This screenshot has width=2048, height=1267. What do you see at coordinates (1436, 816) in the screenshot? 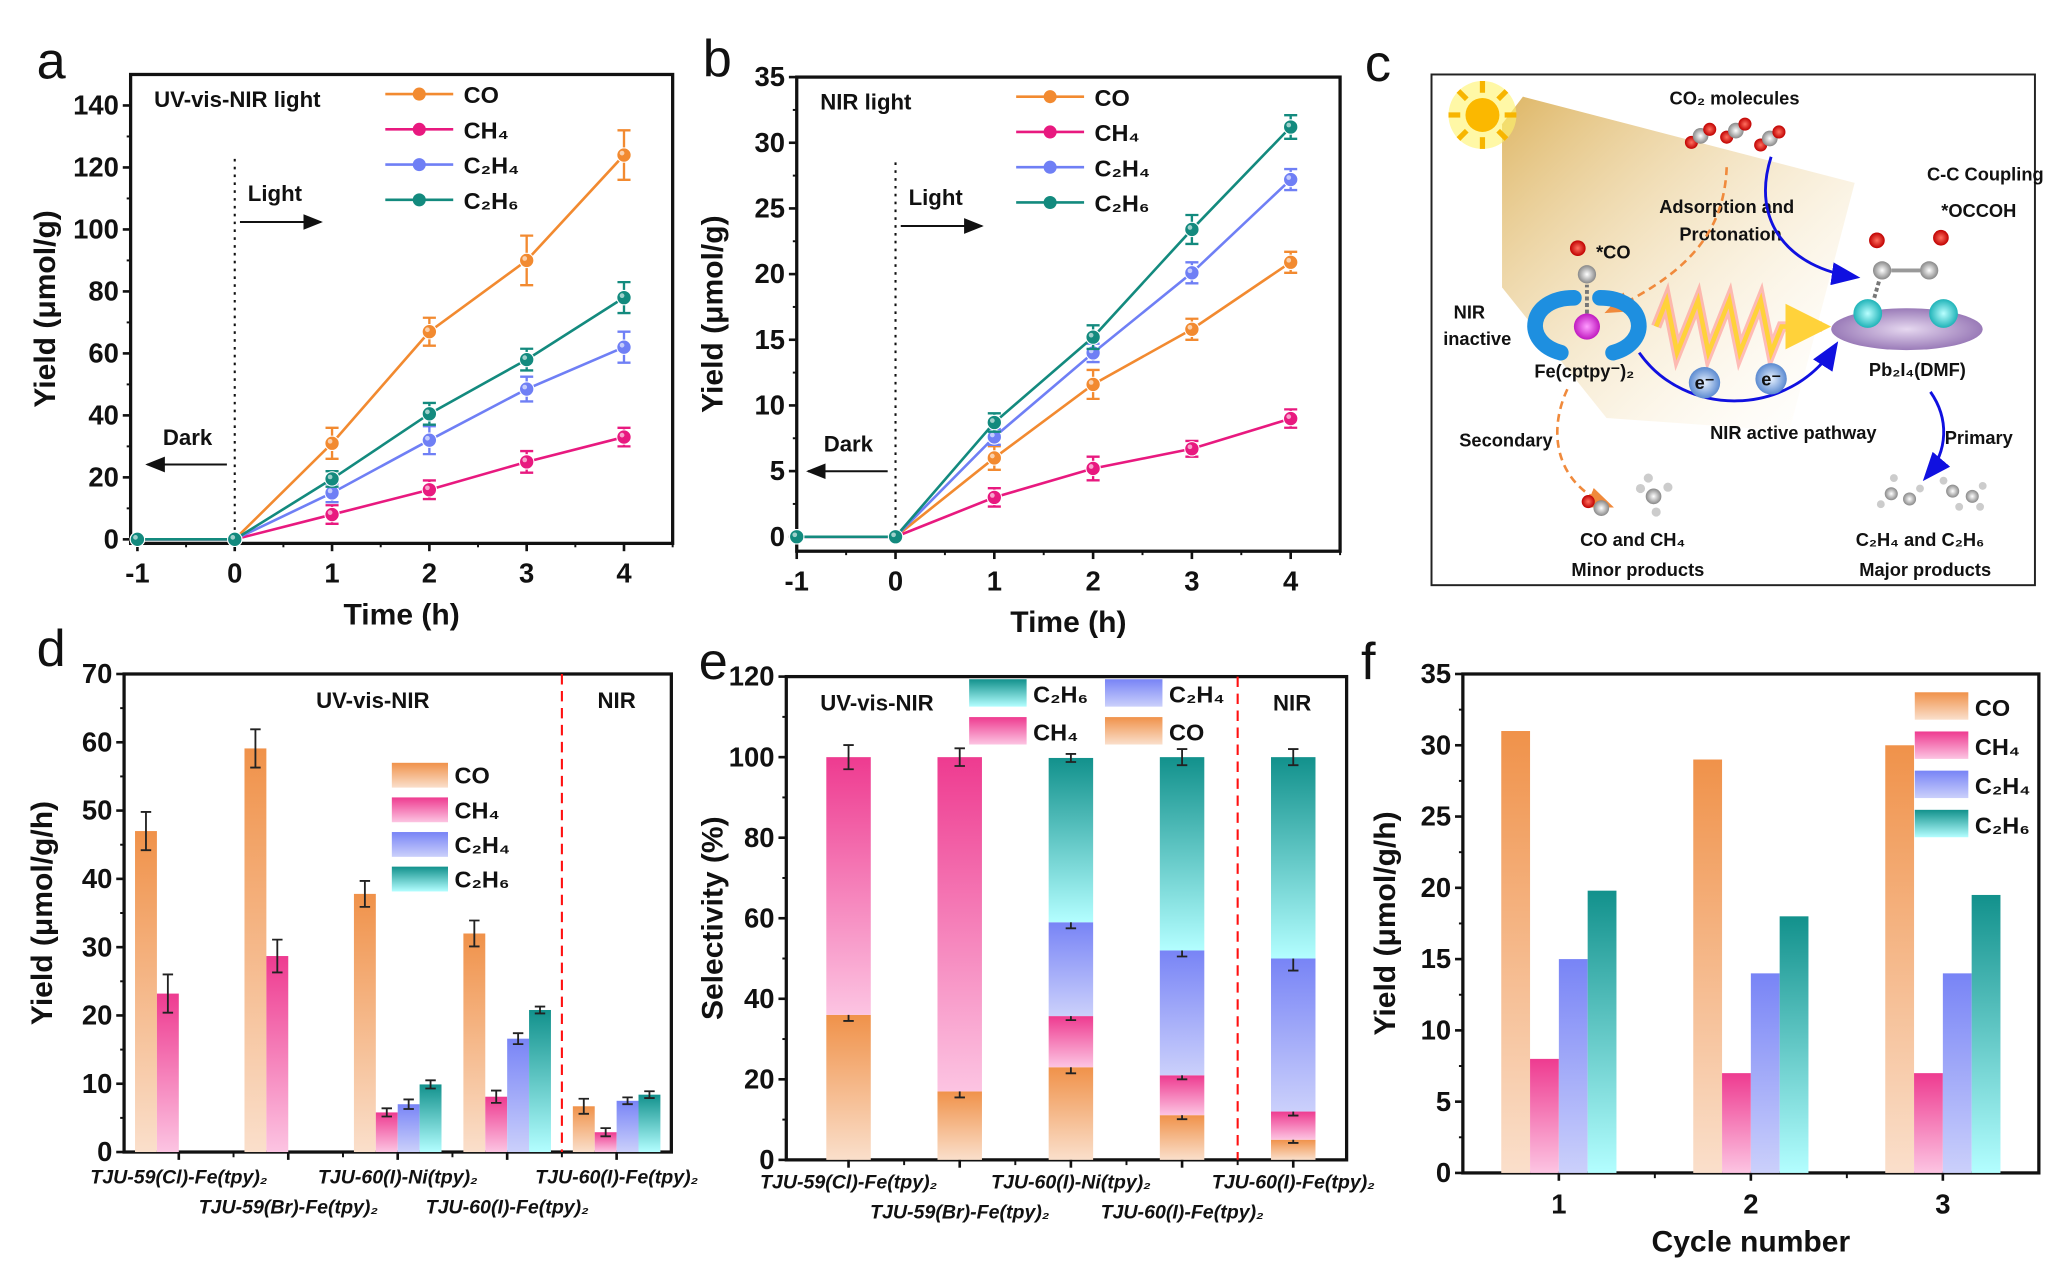
I see `y-tick-label: 25` at bounding box center [1436, 816].